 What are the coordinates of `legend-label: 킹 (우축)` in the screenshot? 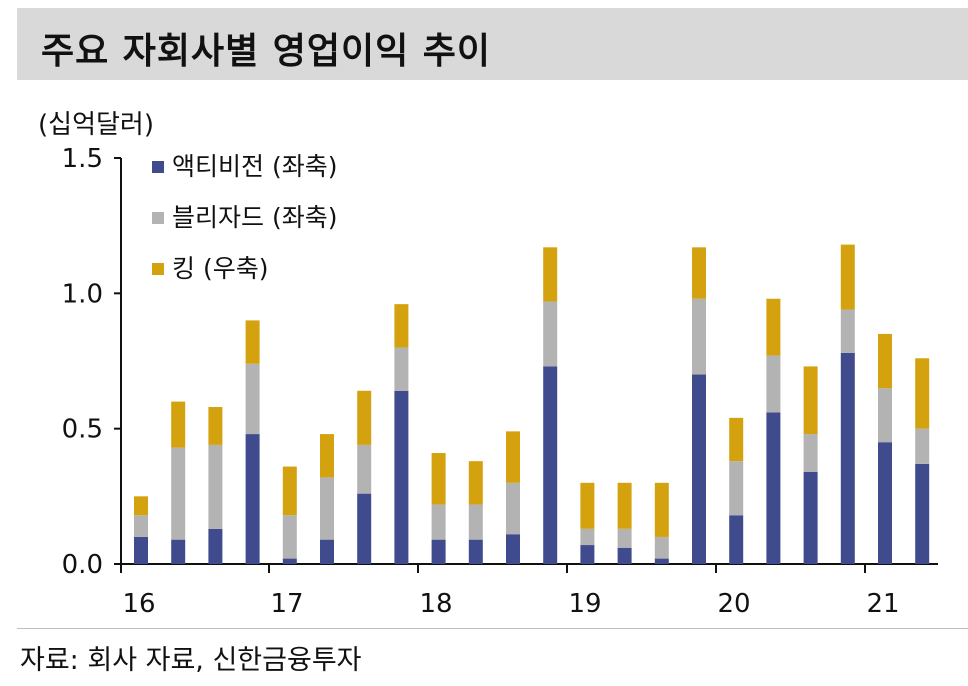 It's located at (220, 268).